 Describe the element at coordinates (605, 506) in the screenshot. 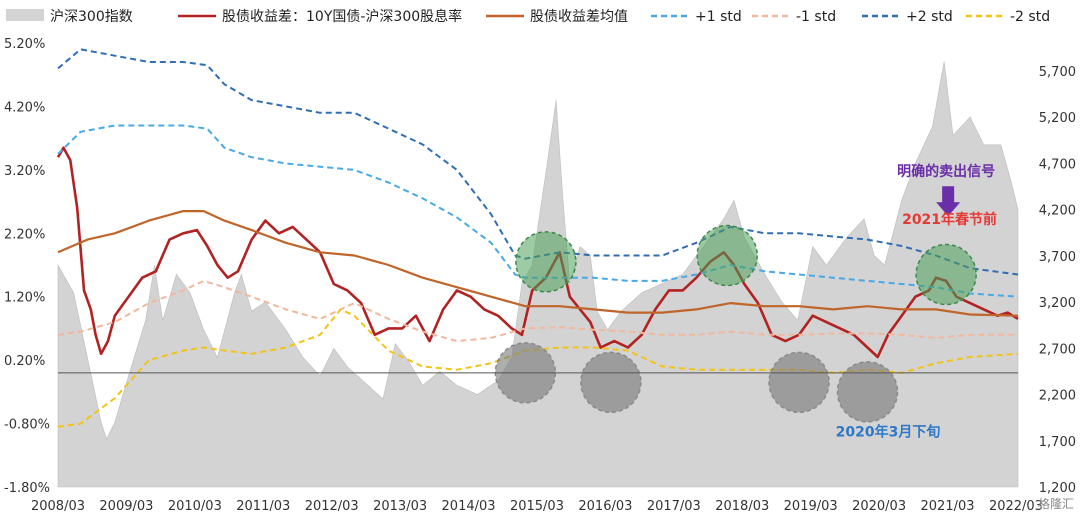

I see `x-tick-label: 2016/03` at that location.